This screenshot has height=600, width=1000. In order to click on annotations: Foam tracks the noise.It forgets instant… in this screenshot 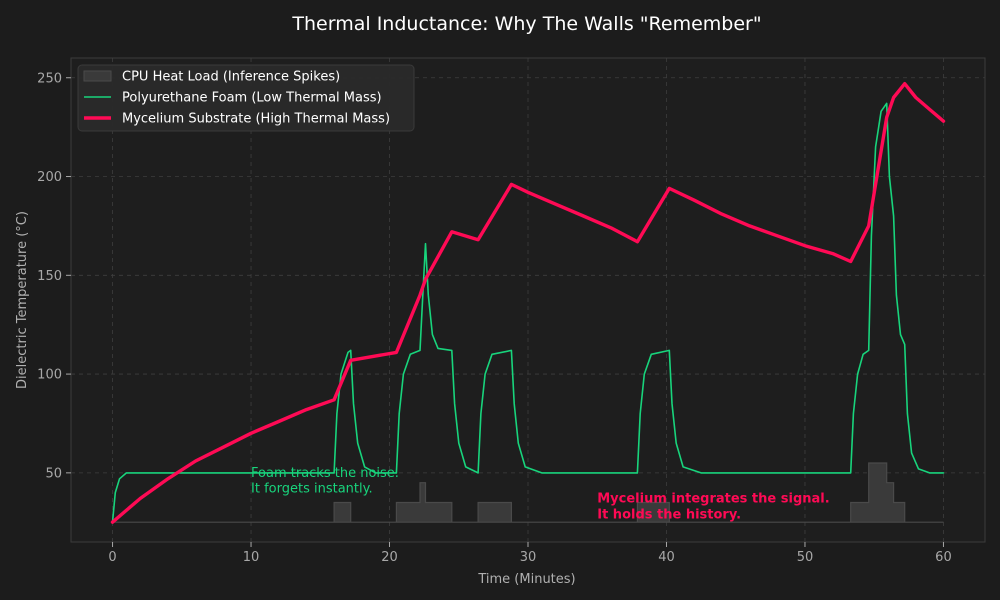, I will do `click(540, 494)`.